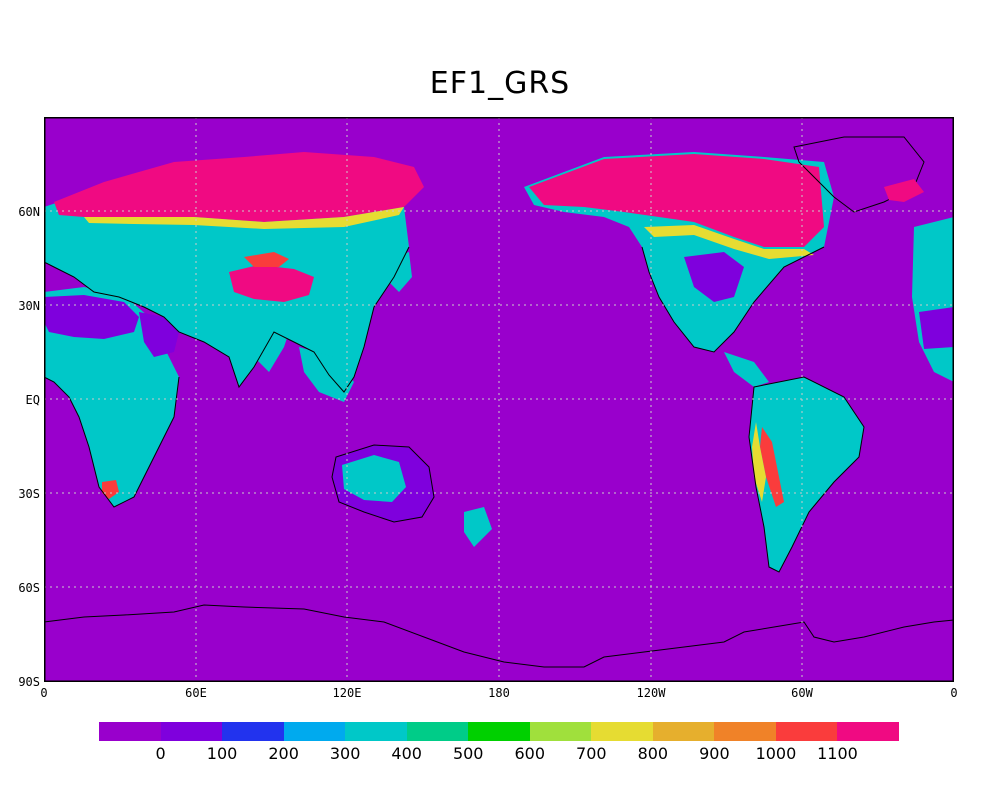 The height and width of the screenshot is (800, 1000). Describe the element at coordinates (222, 753) in the screenshot. I see `colorbar-label: 100` at that location.